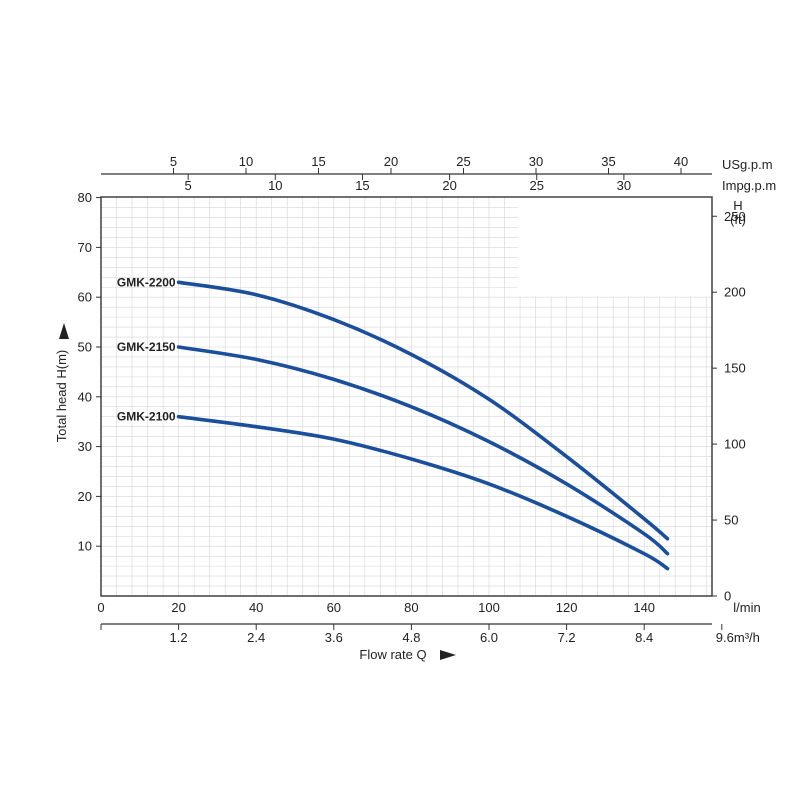 The image size is (800, 800). What do you see at coordinates (392, 654) in the screenshot?
I see `x-axis-title: Flow rate Q` at bounding box center [392, 654].